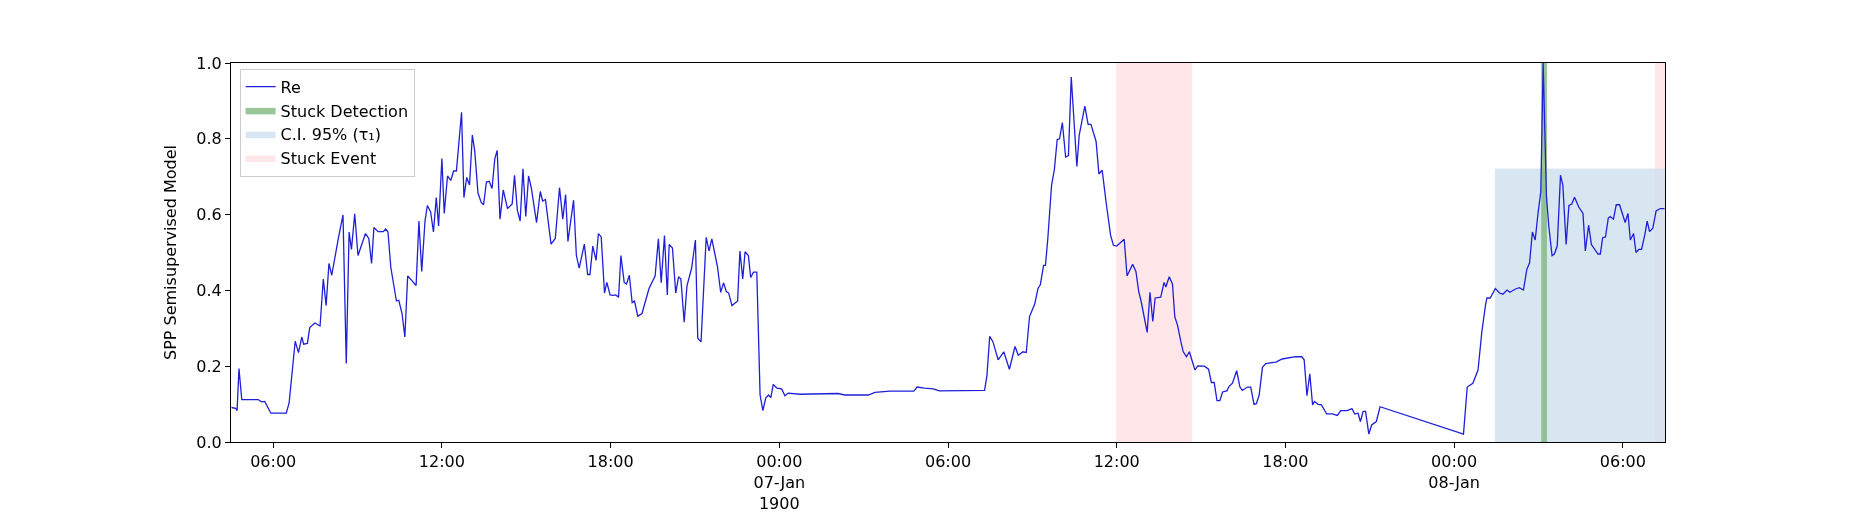  Describe the element at coordinates (209, 366) in the screenshot. I see `y-tick-label: 0.2` at that location.